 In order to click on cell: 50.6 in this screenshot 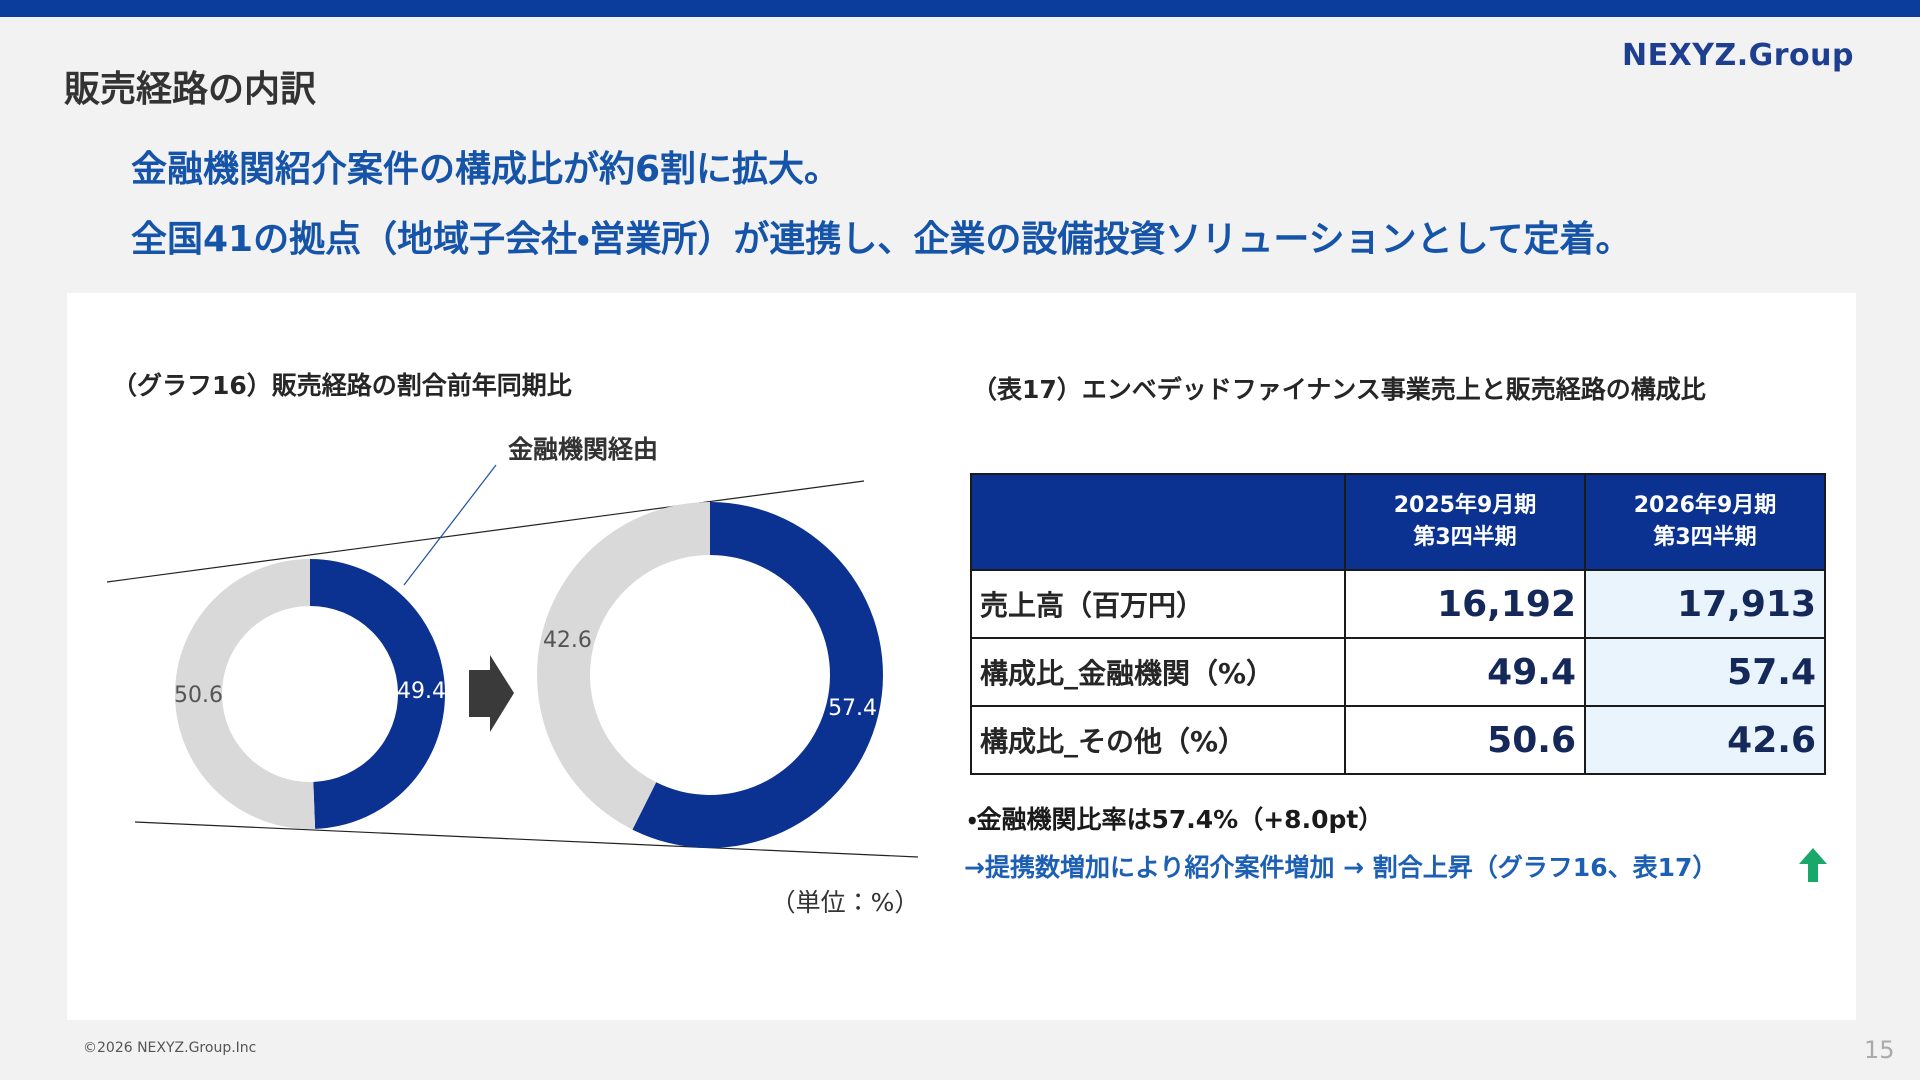, I will do `click(1465, 740)`.